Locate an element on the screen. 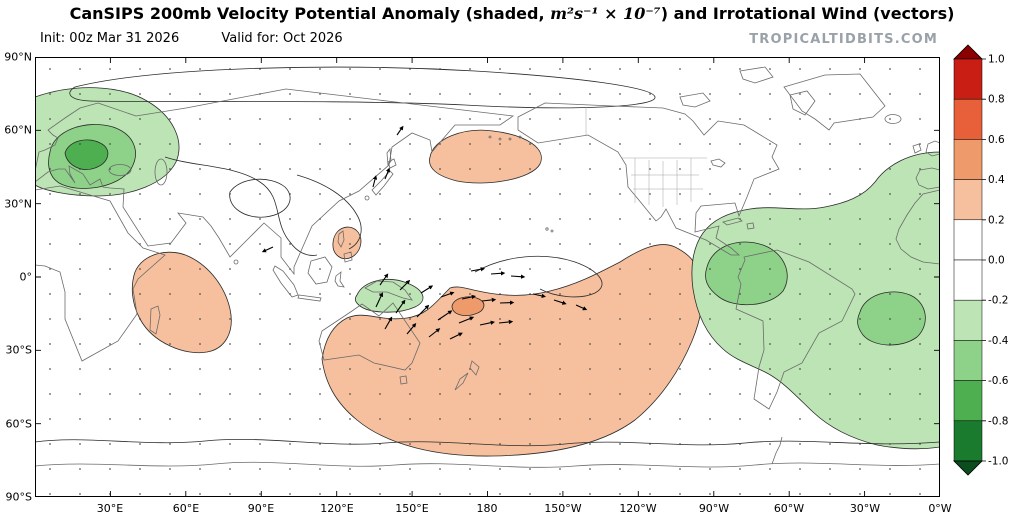  coastline-hispaniola is located at coordinates (750, 226).